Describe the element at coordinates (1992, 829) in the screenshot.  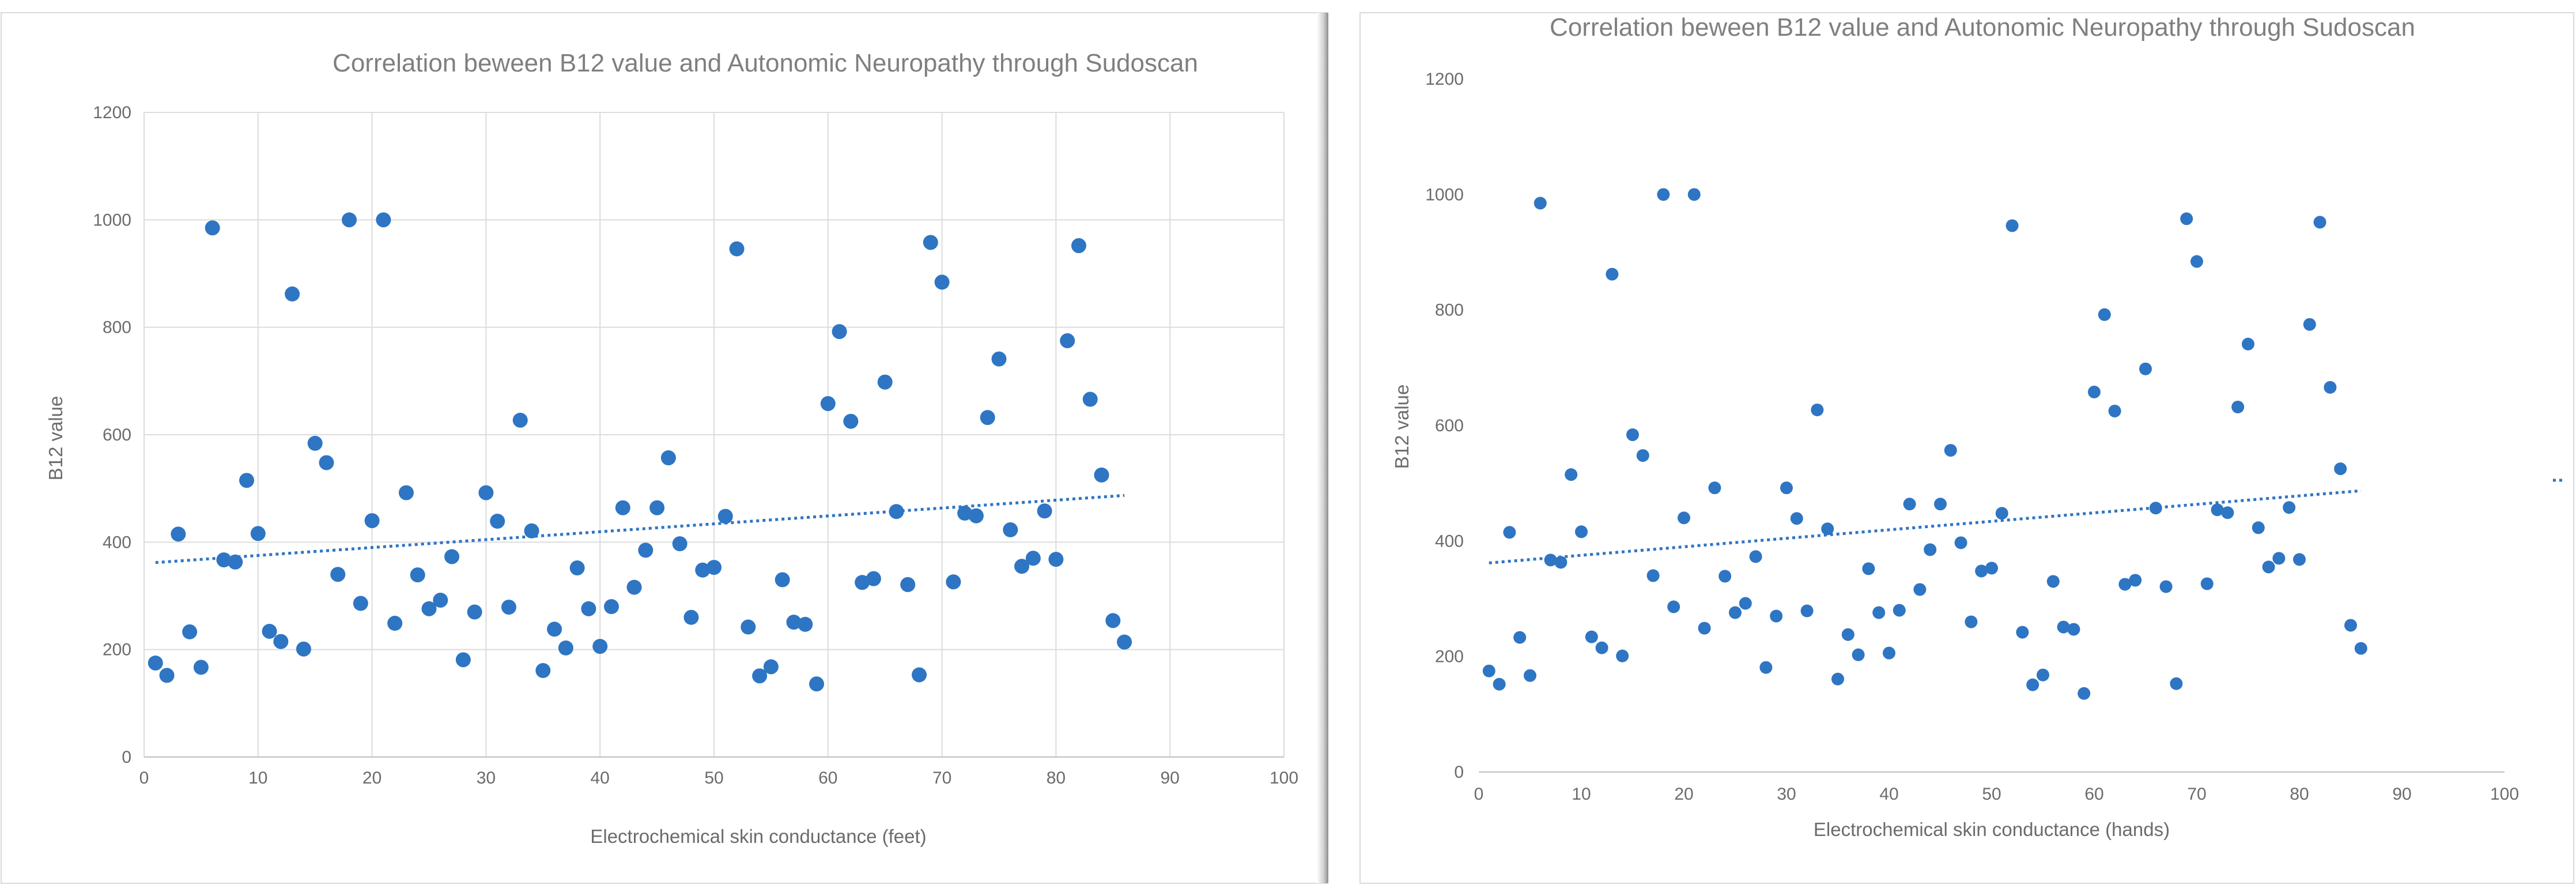
I see `x-axis-label: Electrochemical skin conductance (hands)` at that location.